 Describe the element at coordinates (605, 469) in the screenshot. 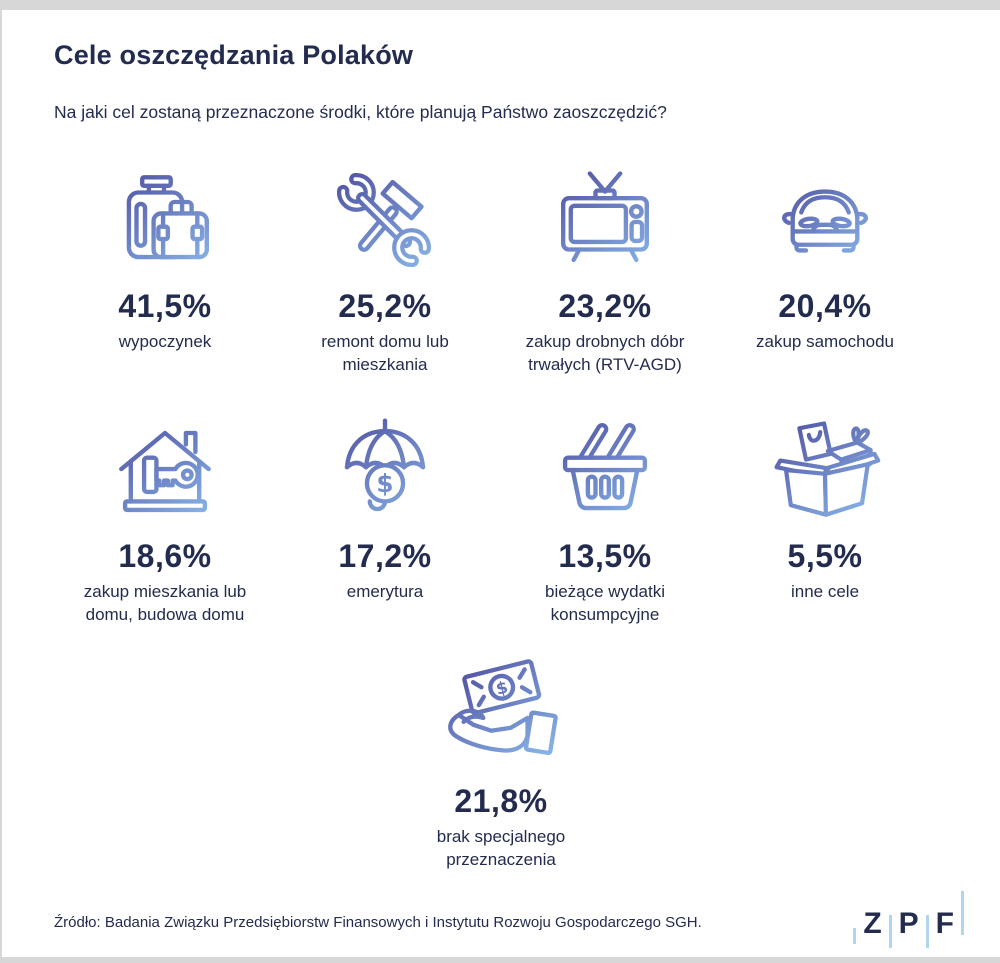

I see `shopping-basket-icon` at that location.